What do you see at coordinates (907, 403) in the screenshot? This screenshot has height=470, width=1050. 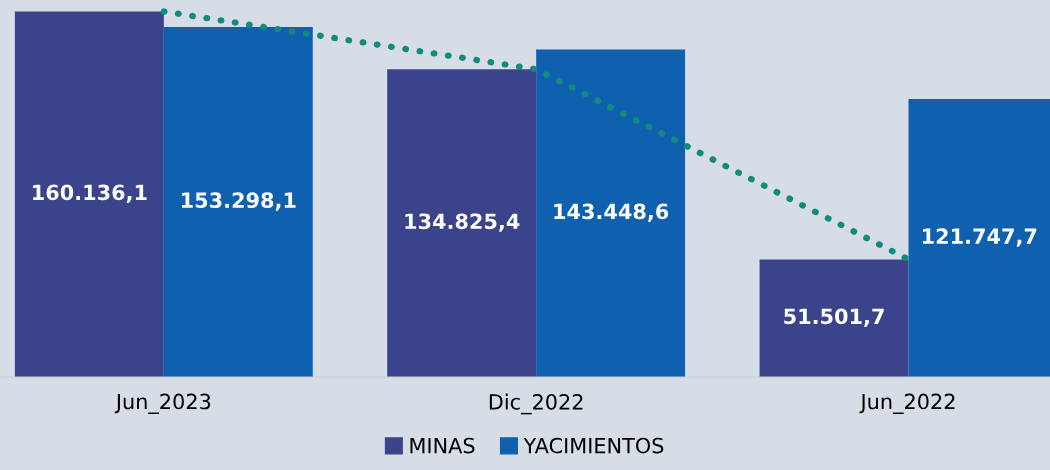 I see `x-tick-label: Jun_2022` at bounding box center [907, 403].